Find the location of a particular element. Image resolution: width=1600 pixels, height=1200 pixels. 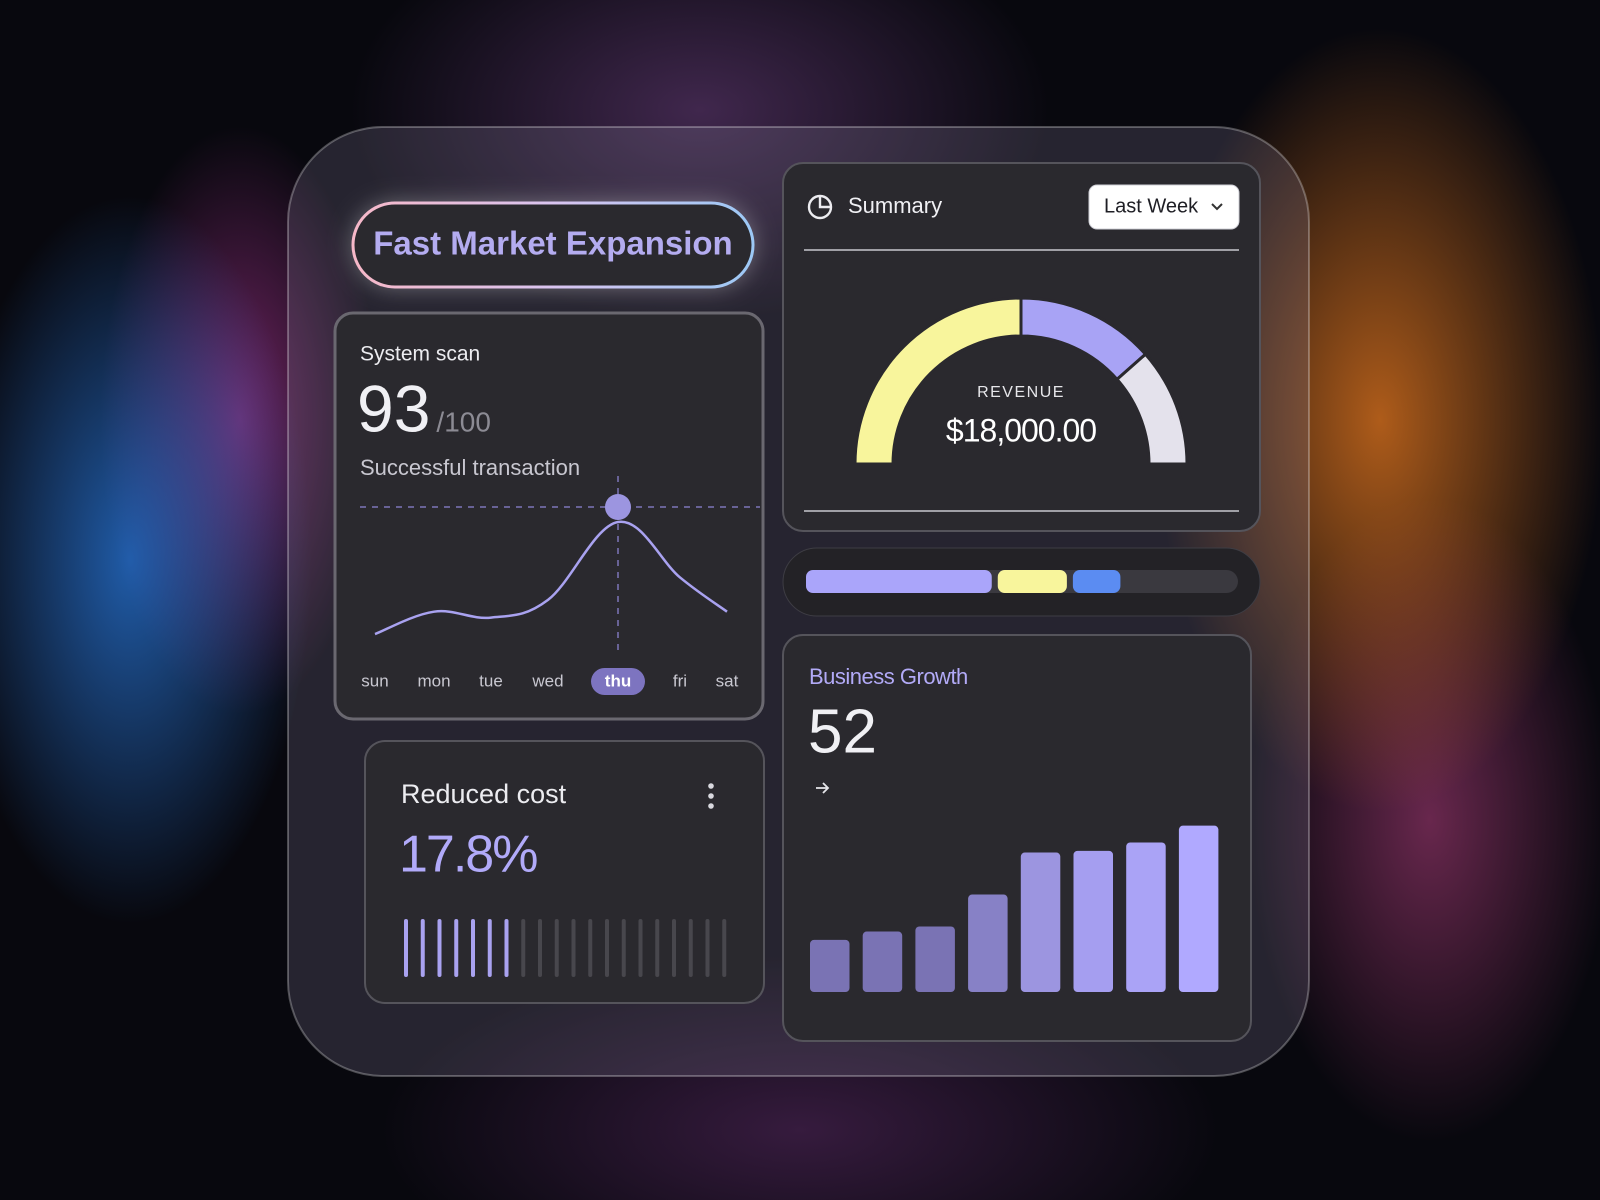

icon-slice is located at coordinates (824, 202).